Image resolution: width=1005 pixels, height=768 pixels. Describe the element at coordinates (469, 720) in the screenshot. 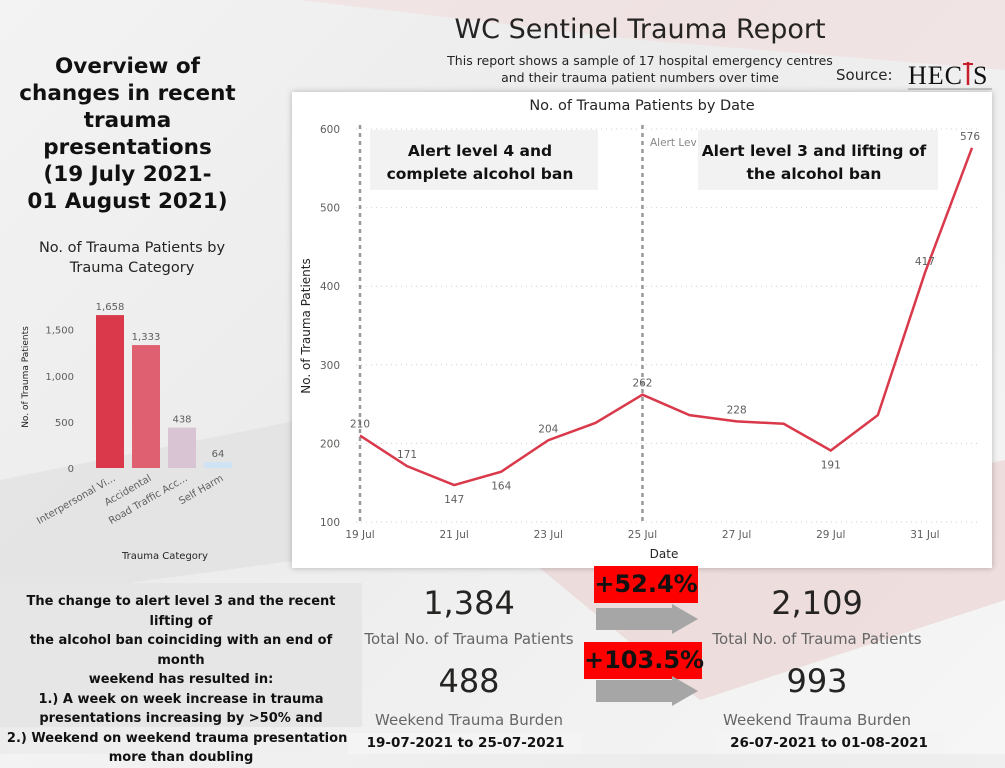

I see `week1-weekend-label: Weekend Trauma Burden` at that location.